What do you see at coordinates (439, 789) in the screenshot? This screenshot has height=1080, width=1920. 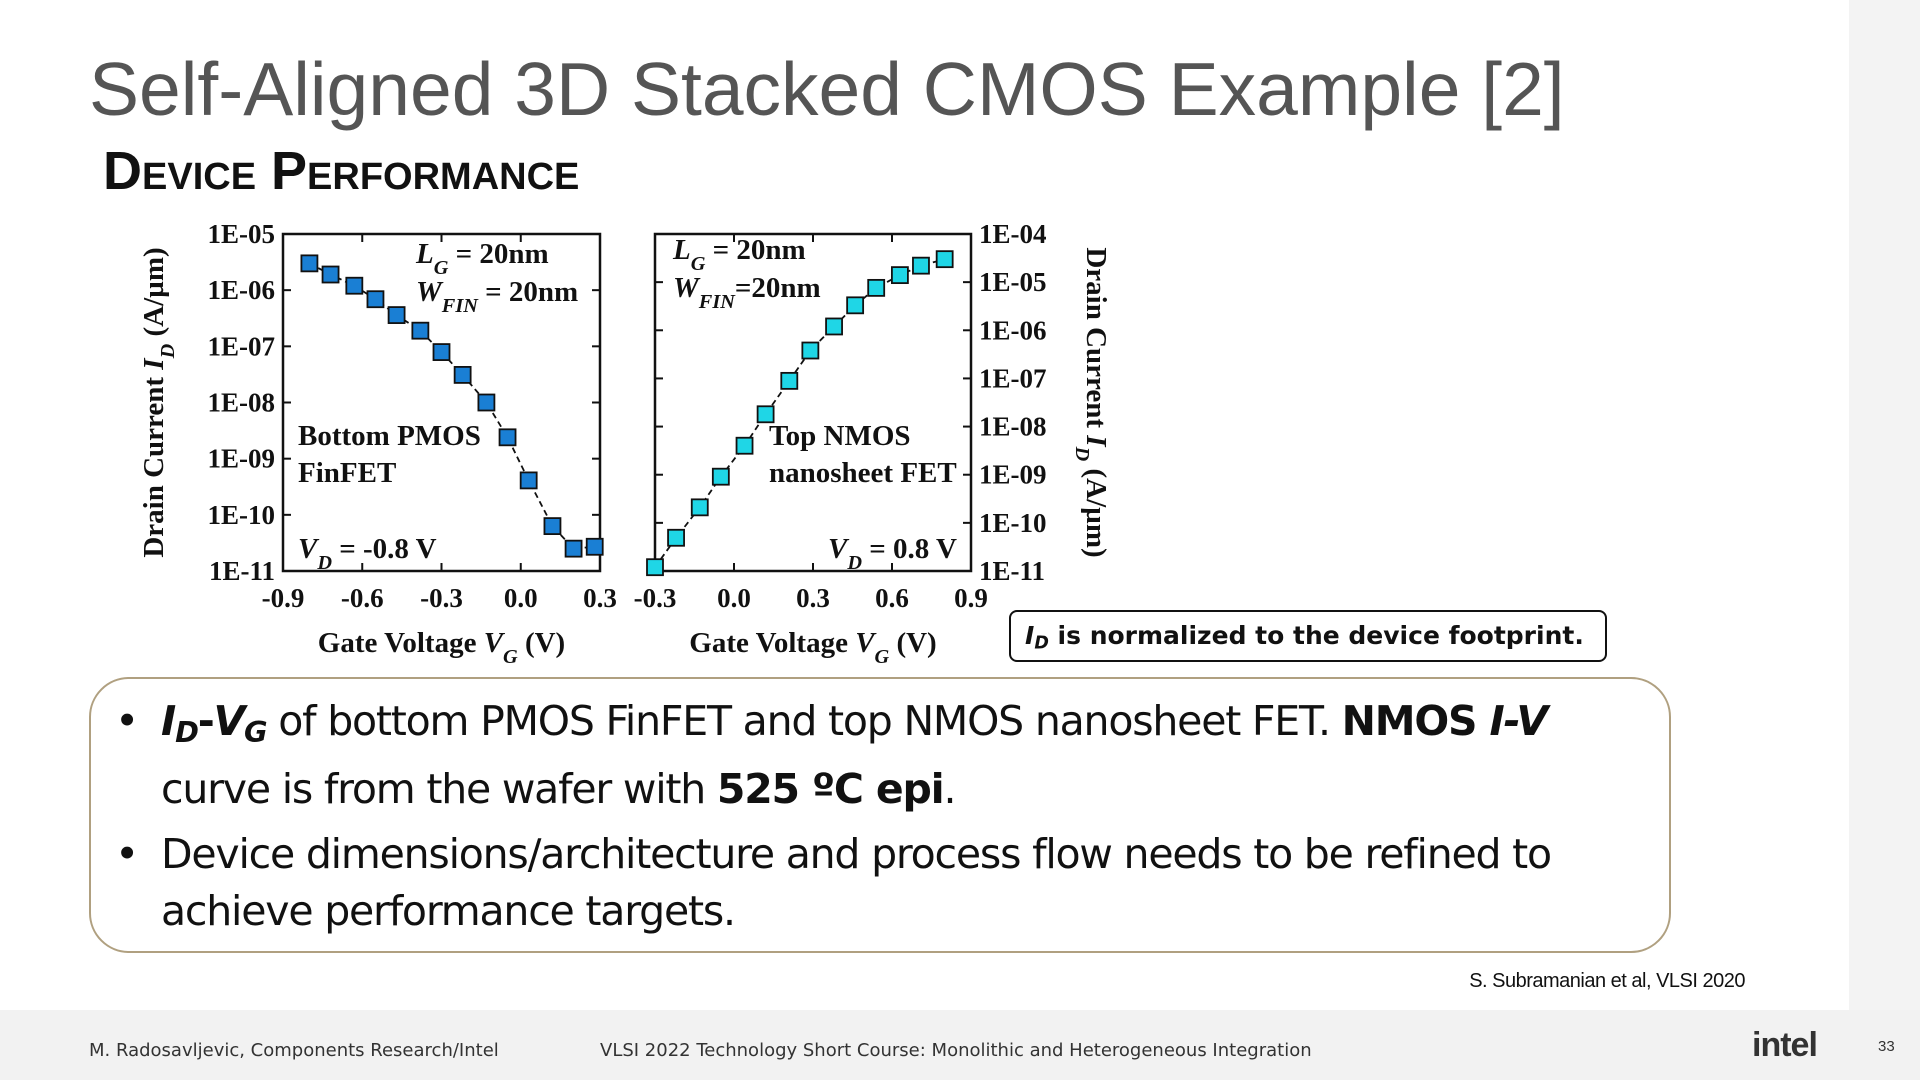 I see `text-run: curve is from the wafer with` at bounding box center [439, 789].